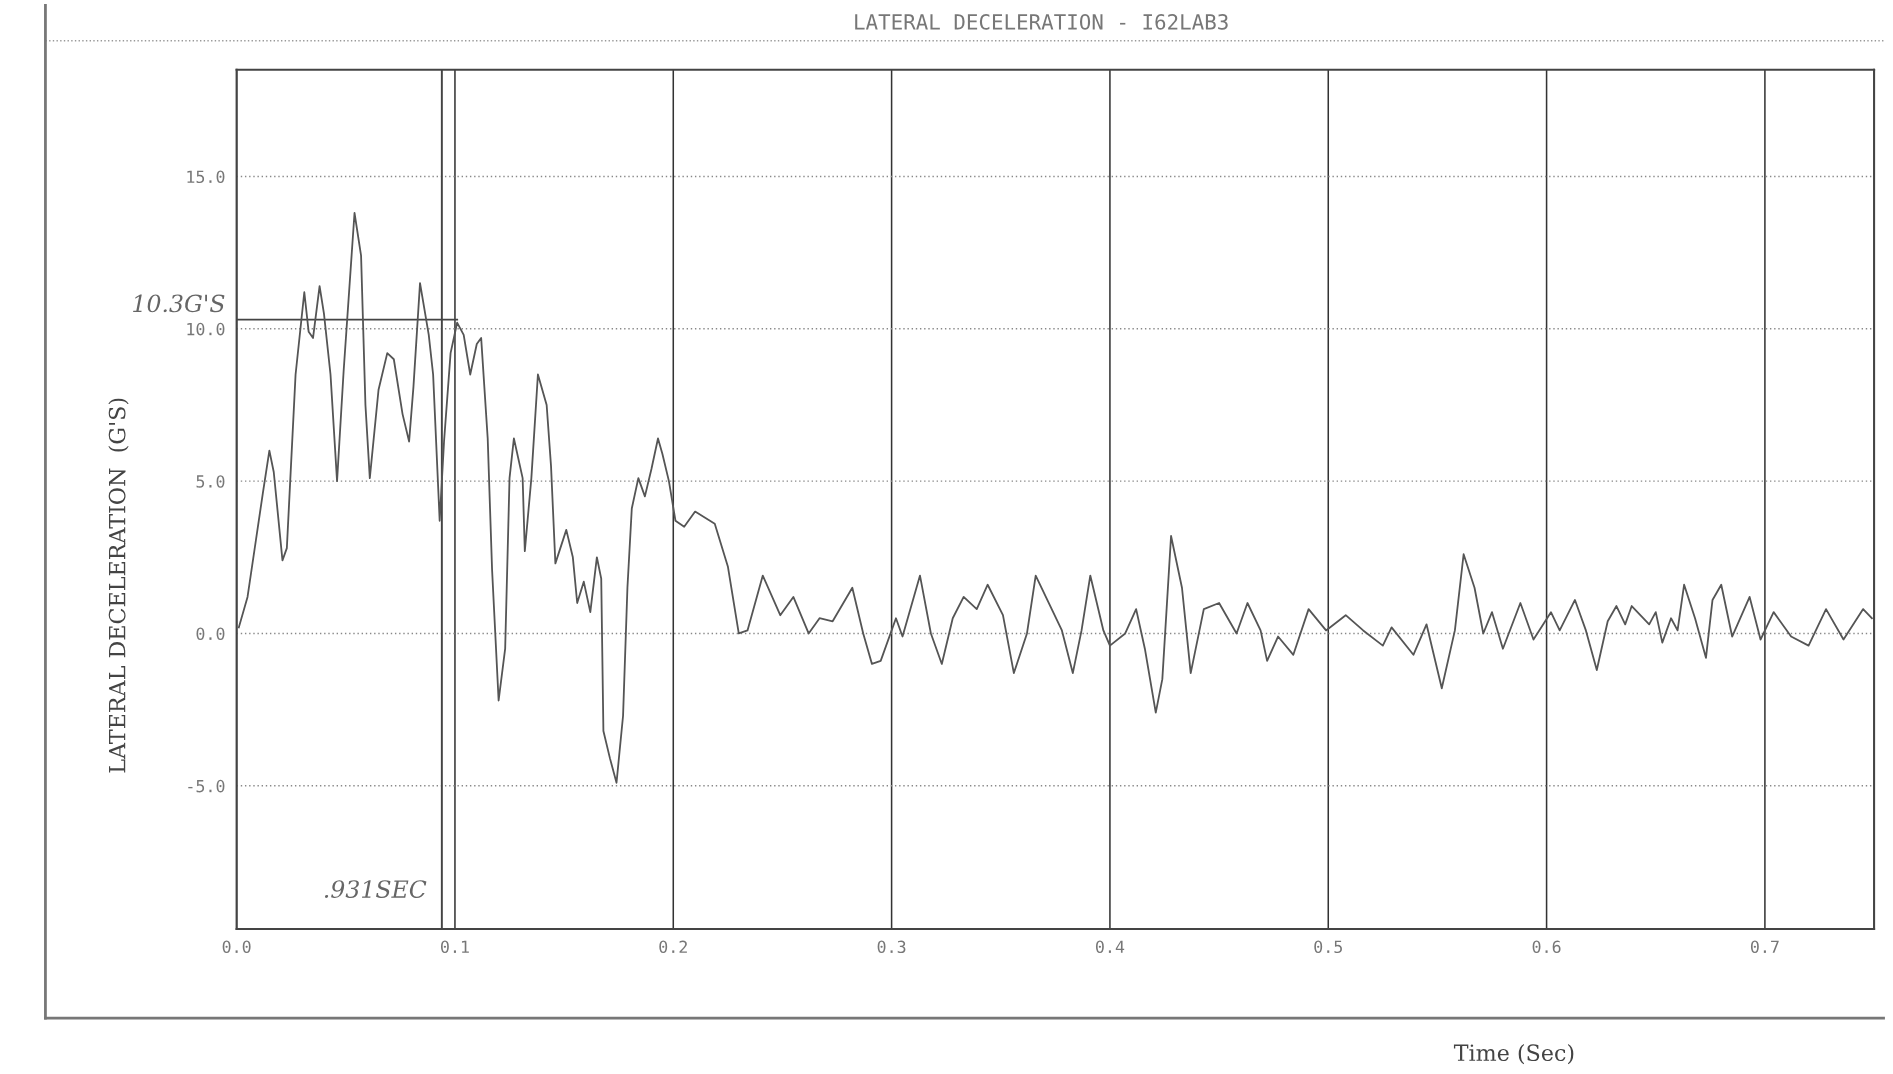 The width and height of the screenshot is (1893, 1074). What do you see at coordinates (454, 947) in the screenshot?
I see `x-tick-label: 0.1` at bounding box center [454, 947].